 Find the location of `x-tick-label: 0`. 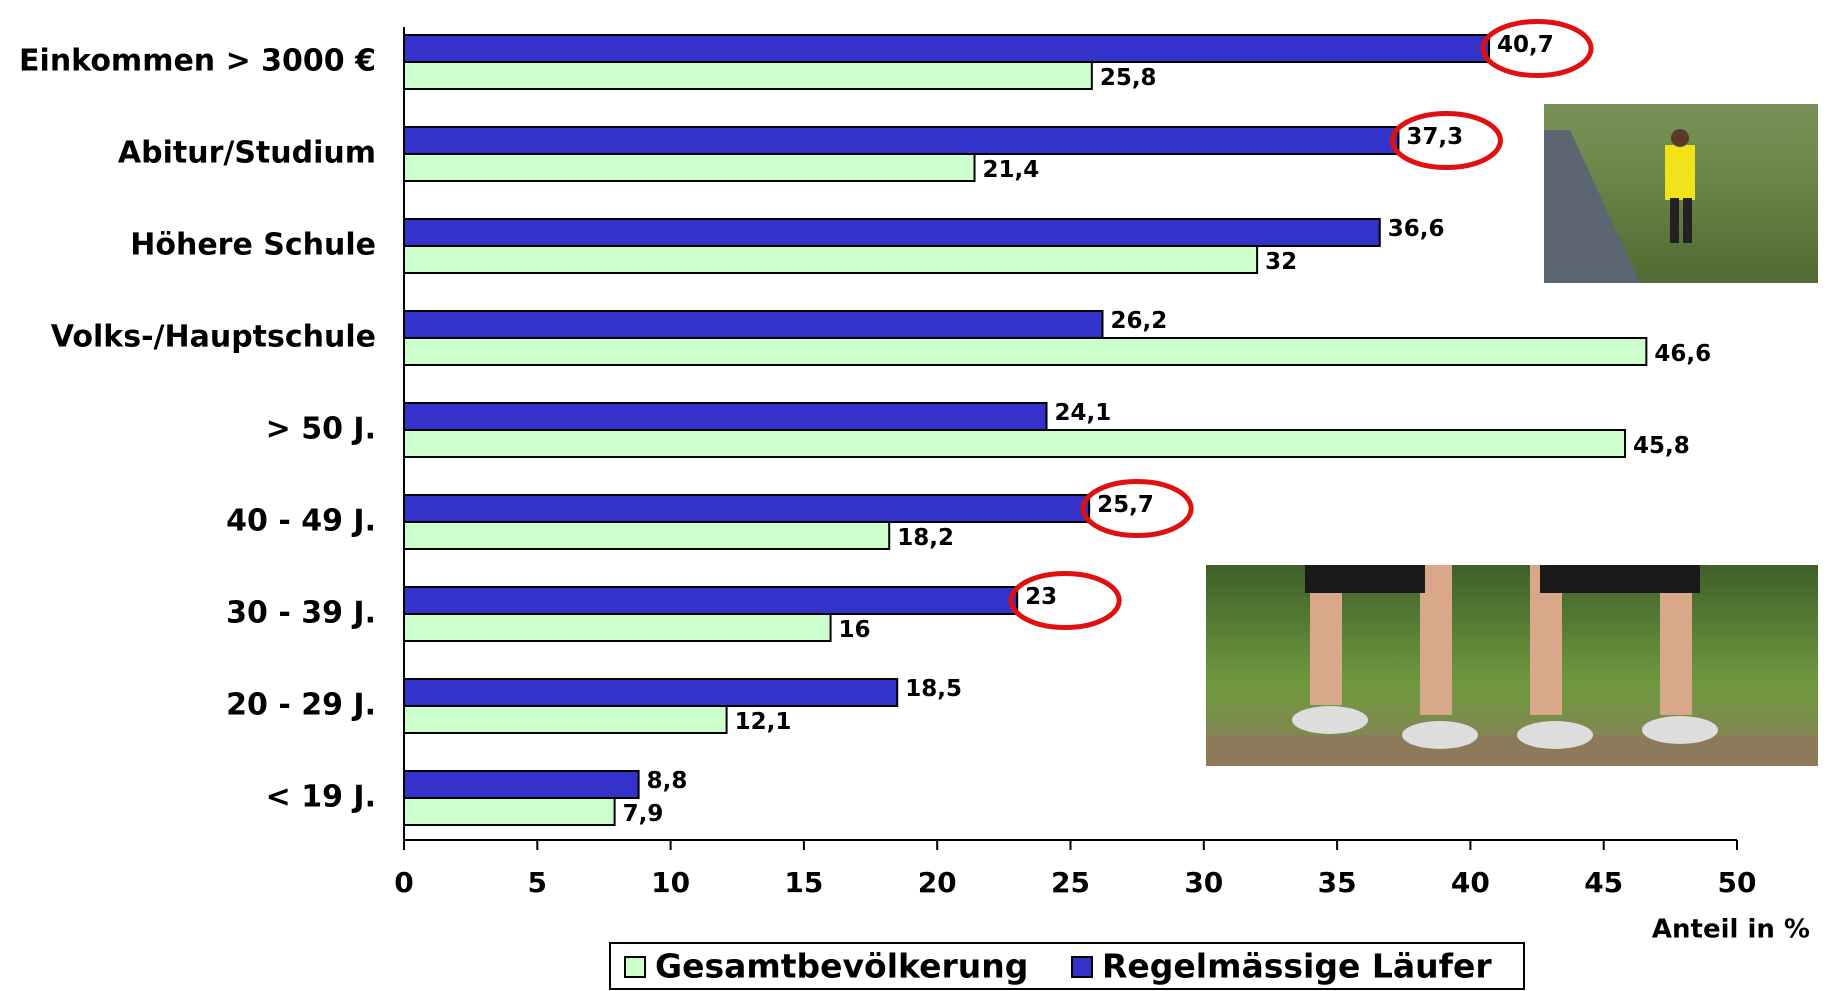

x-tick-label: 0 is located at coordinates (403, 882).